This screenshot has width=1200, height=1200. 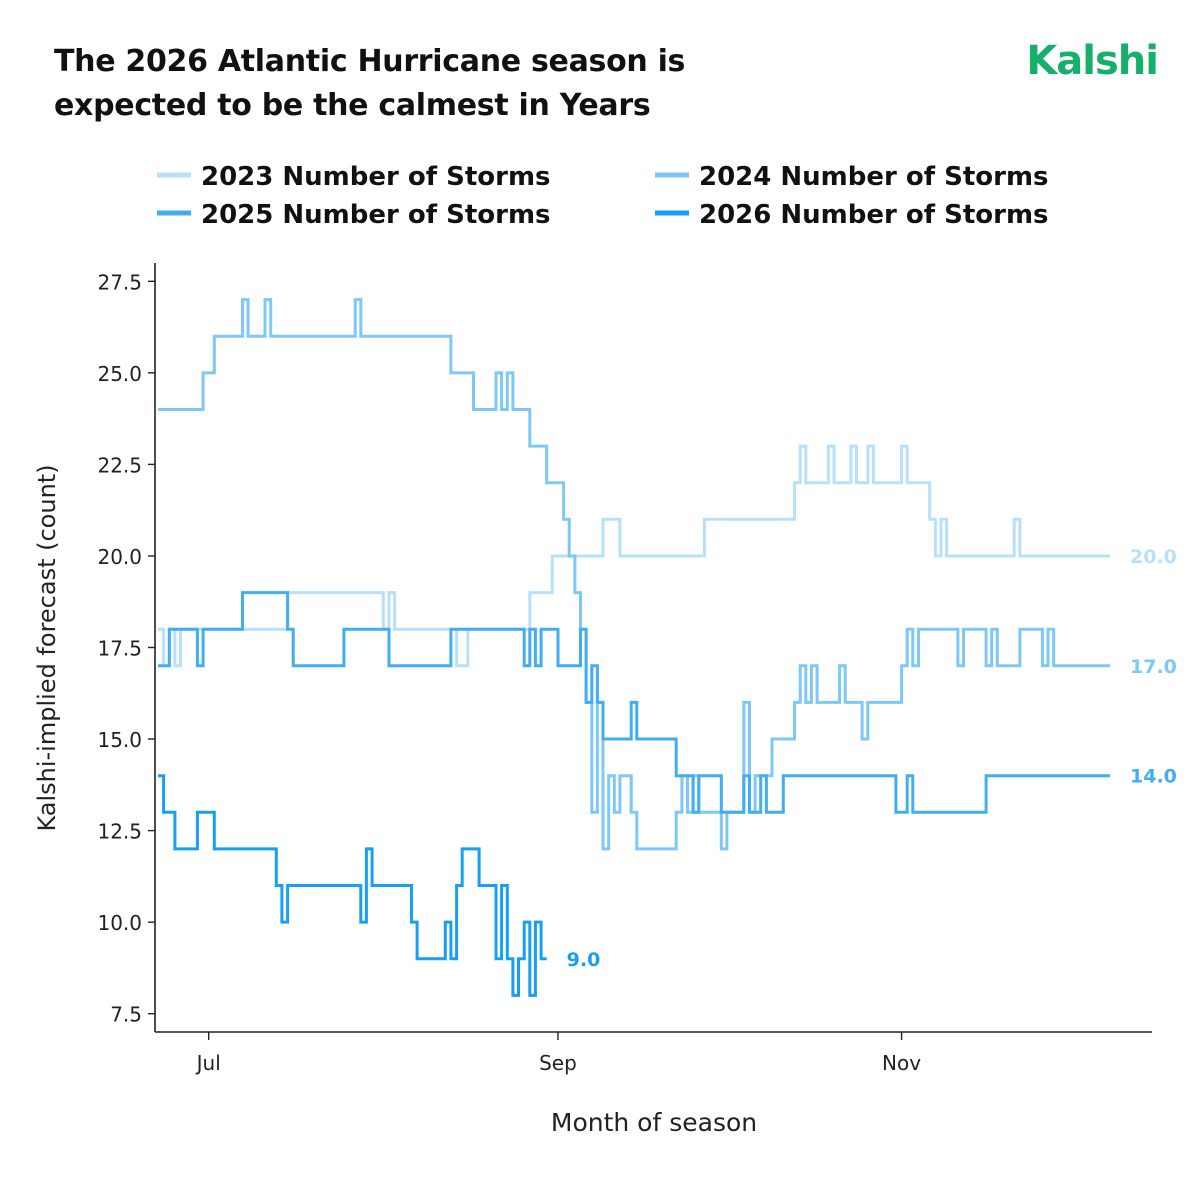 I want to click on end-label-2: 17.0, so click(x=1153, y=667).